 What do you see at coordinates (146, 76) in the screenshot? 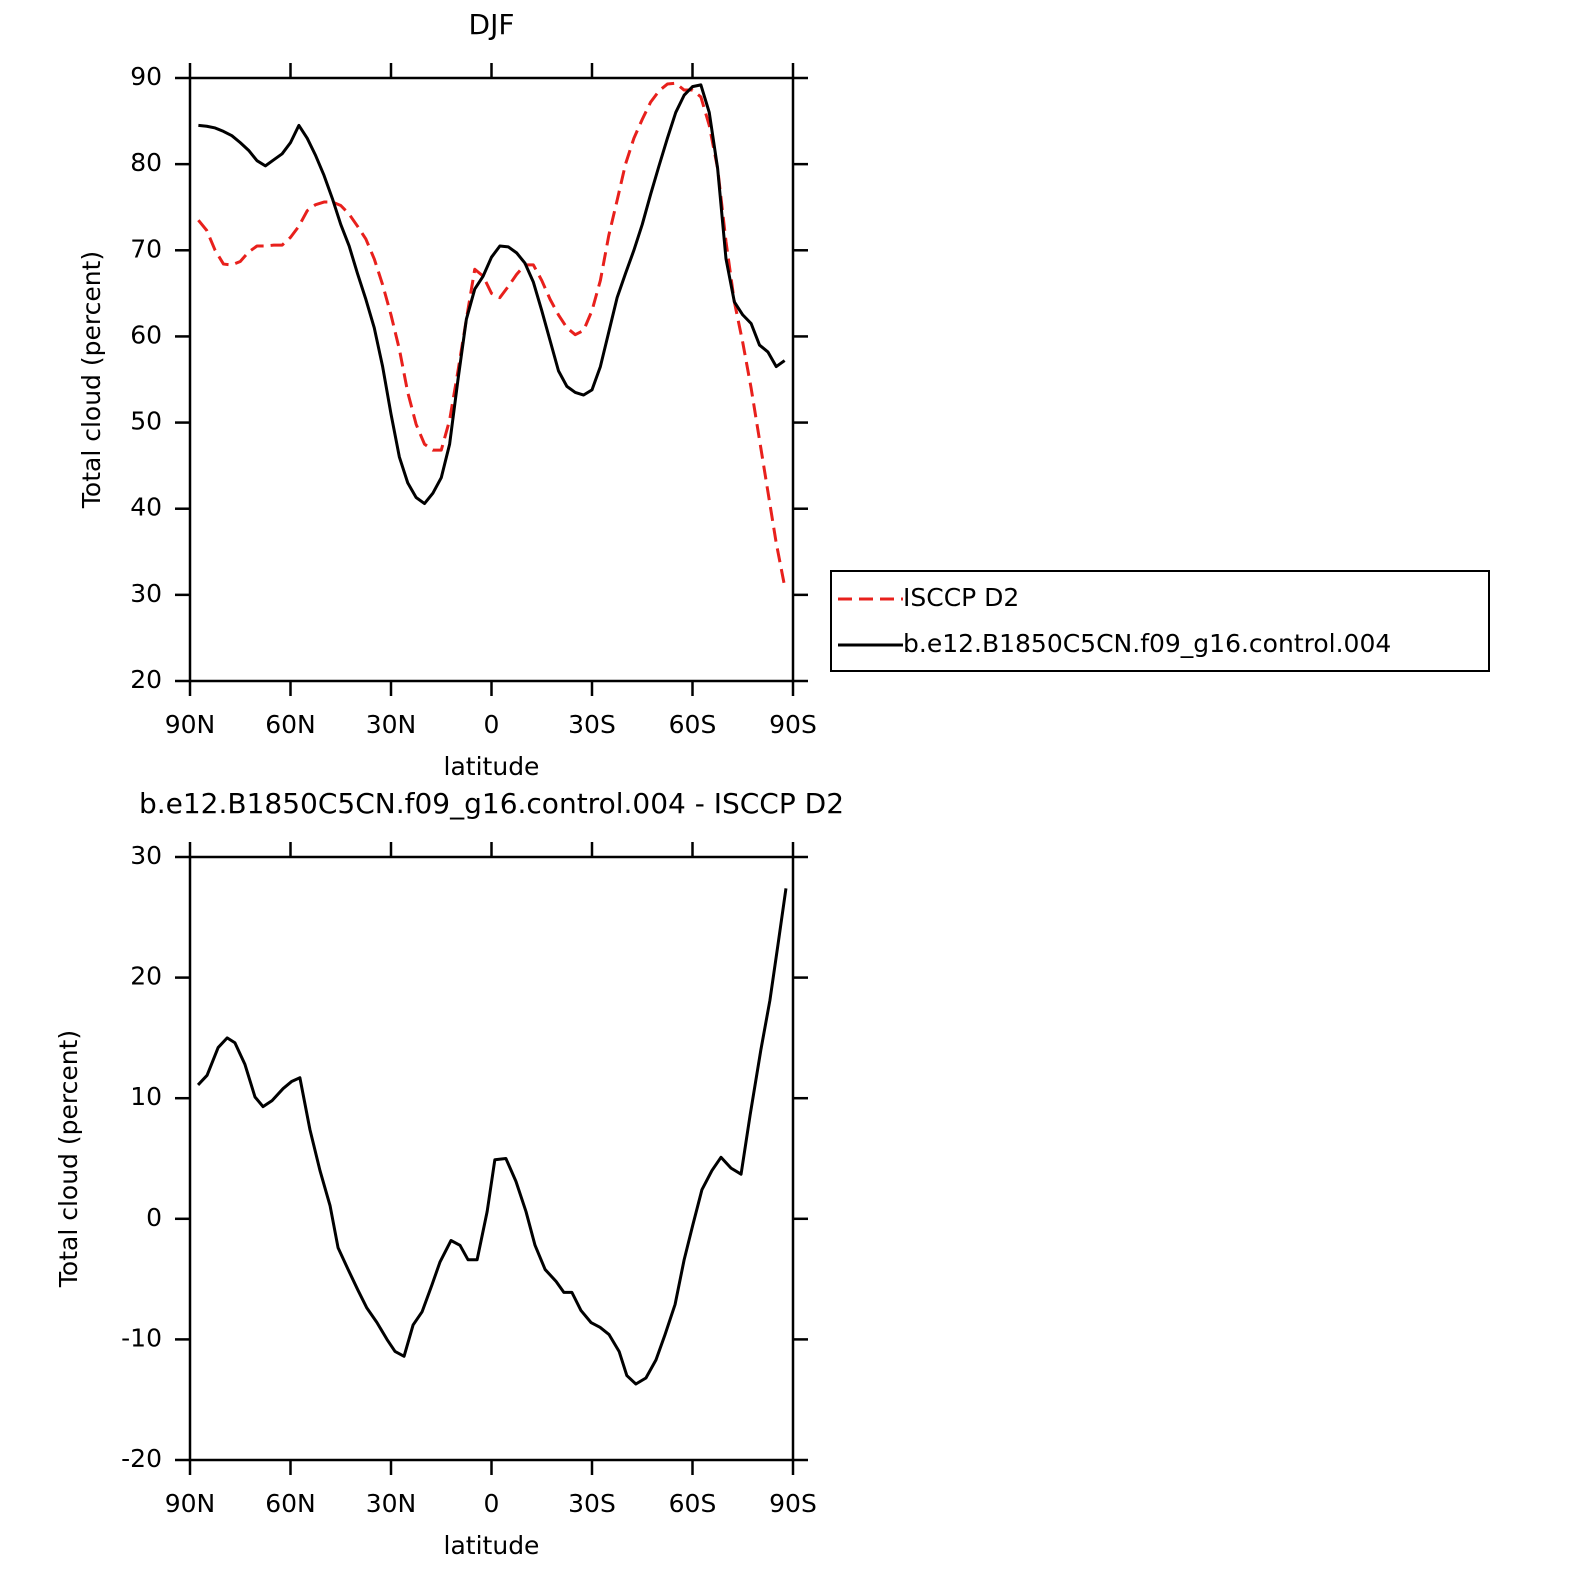
I see `y-tick-label: 90` at bounding box center [146, 76].